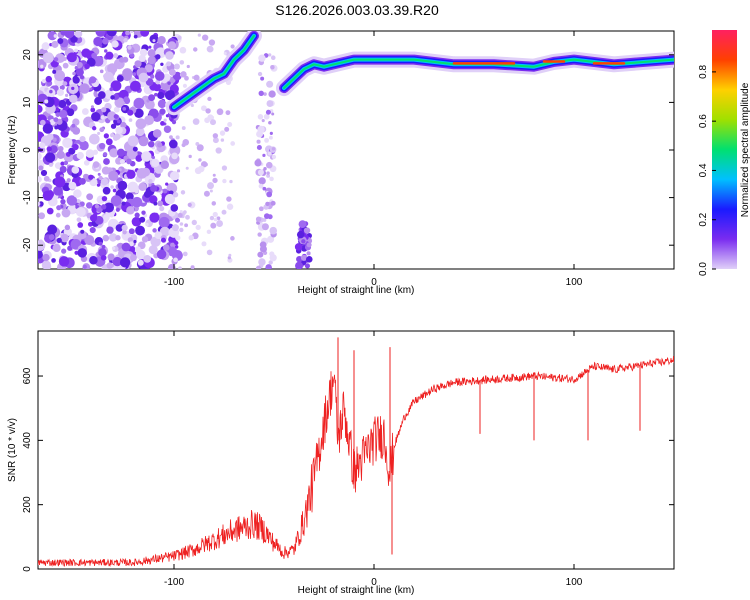 The height and width of the screenshot is (600, 750). What do you see at coordinates (12, 150) in the screenshot?
I see `spectrogram-ylabel: Frequency (Hz)` at bounding box center [12, 150].